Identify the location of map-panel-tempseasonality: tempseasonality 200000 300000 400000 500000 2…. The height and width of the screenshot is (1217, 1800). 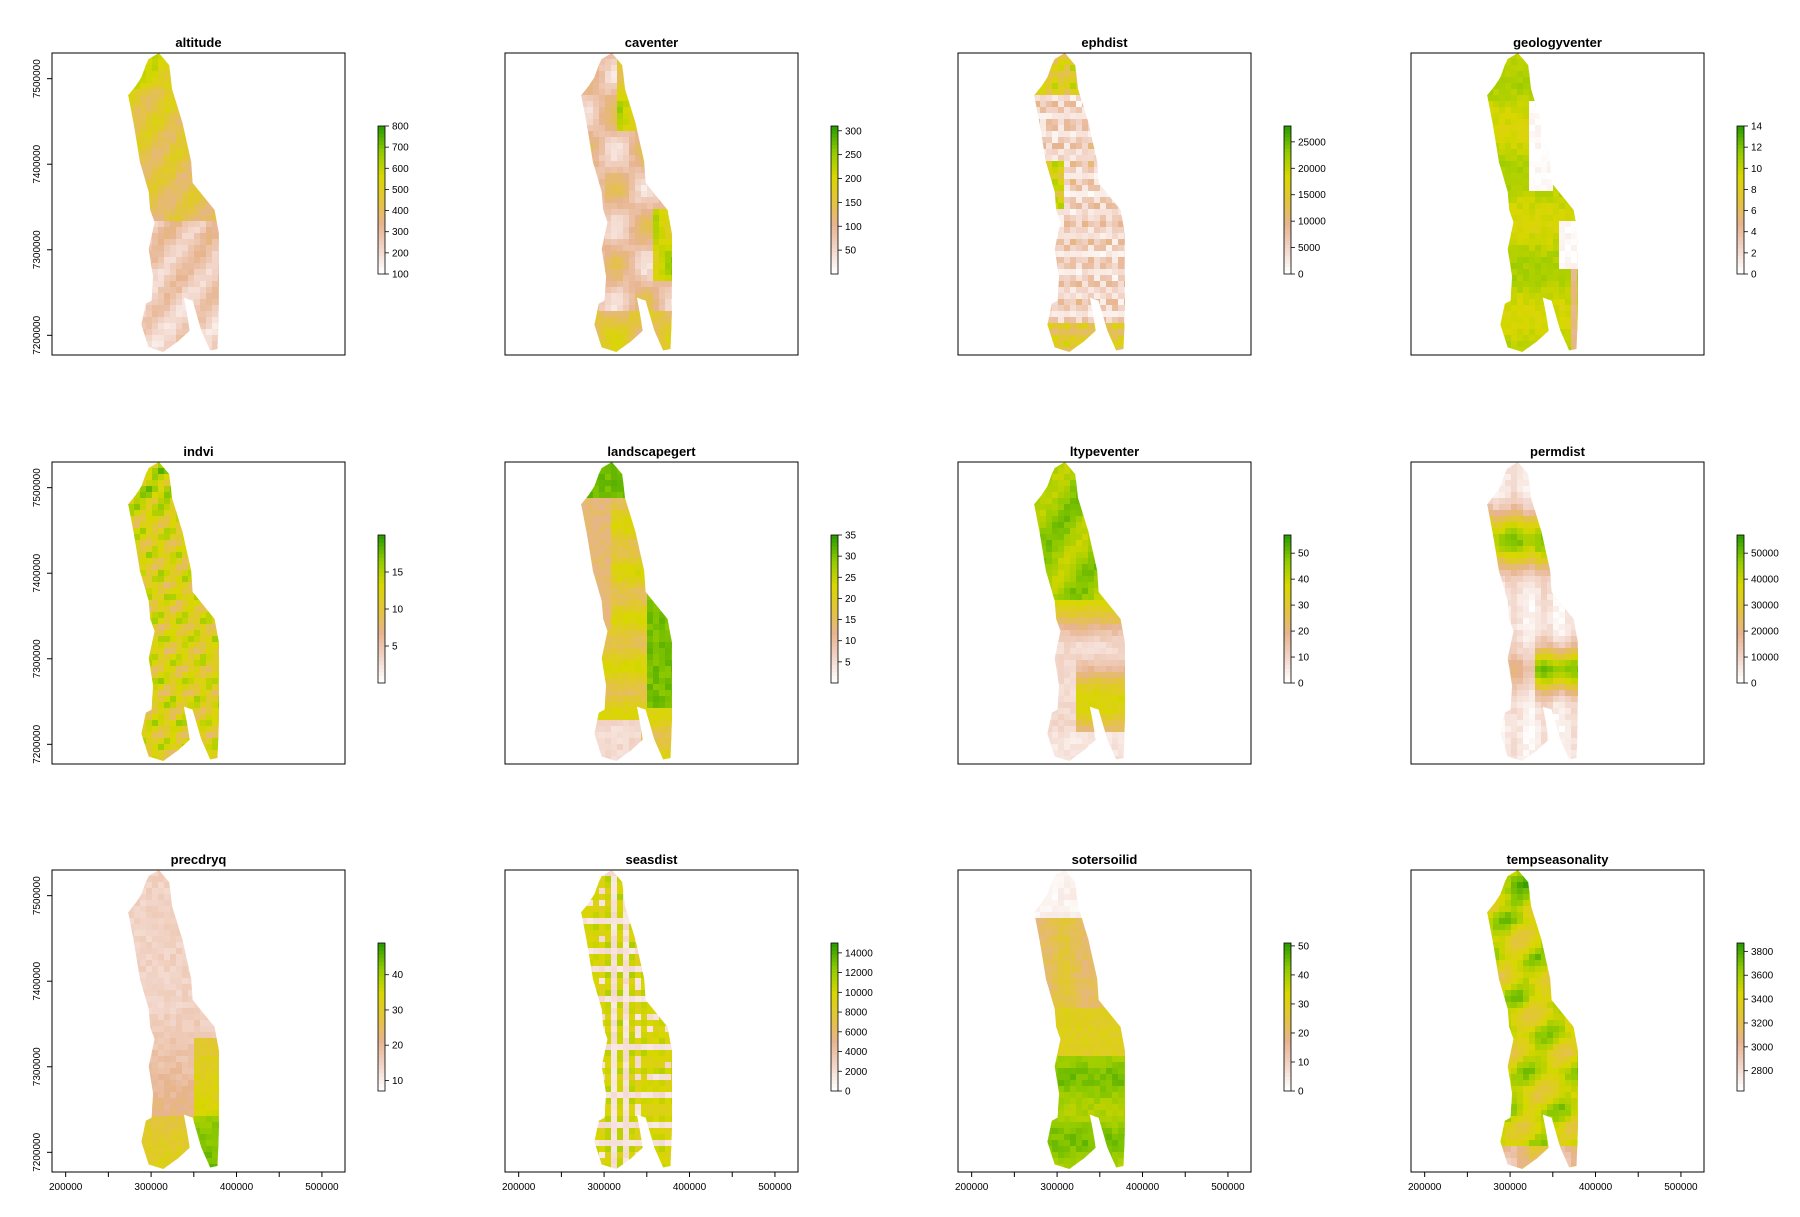
(1591, 1022).